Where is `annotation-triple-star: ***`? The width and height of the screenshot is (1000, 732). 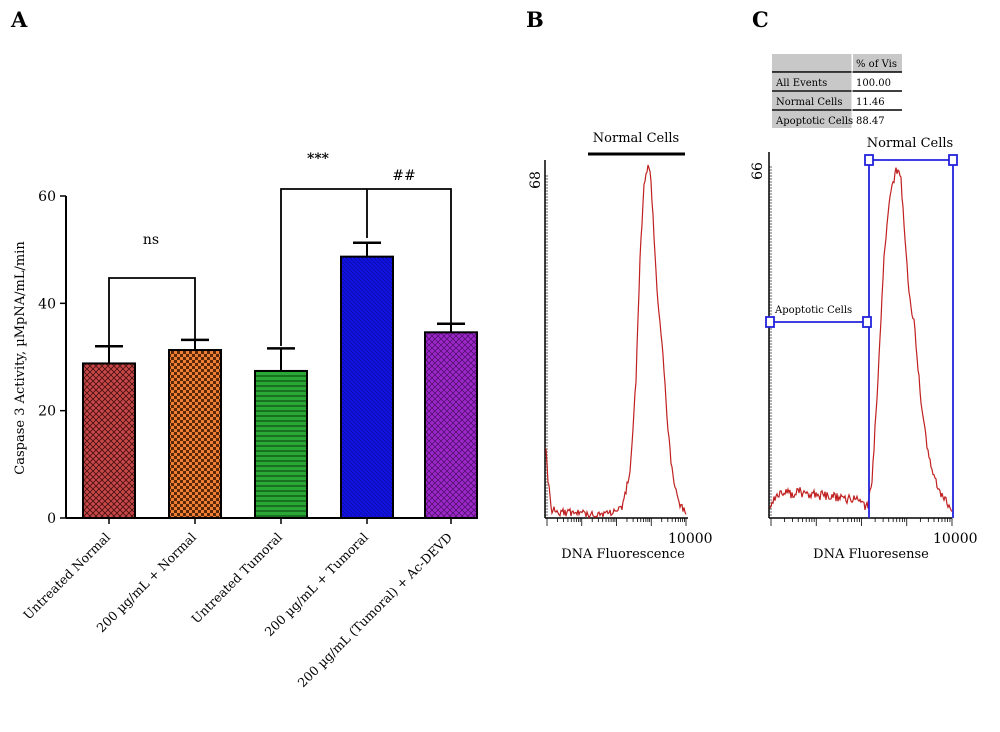
annotation-triple-star: *** is located at coordinates (318, 159).